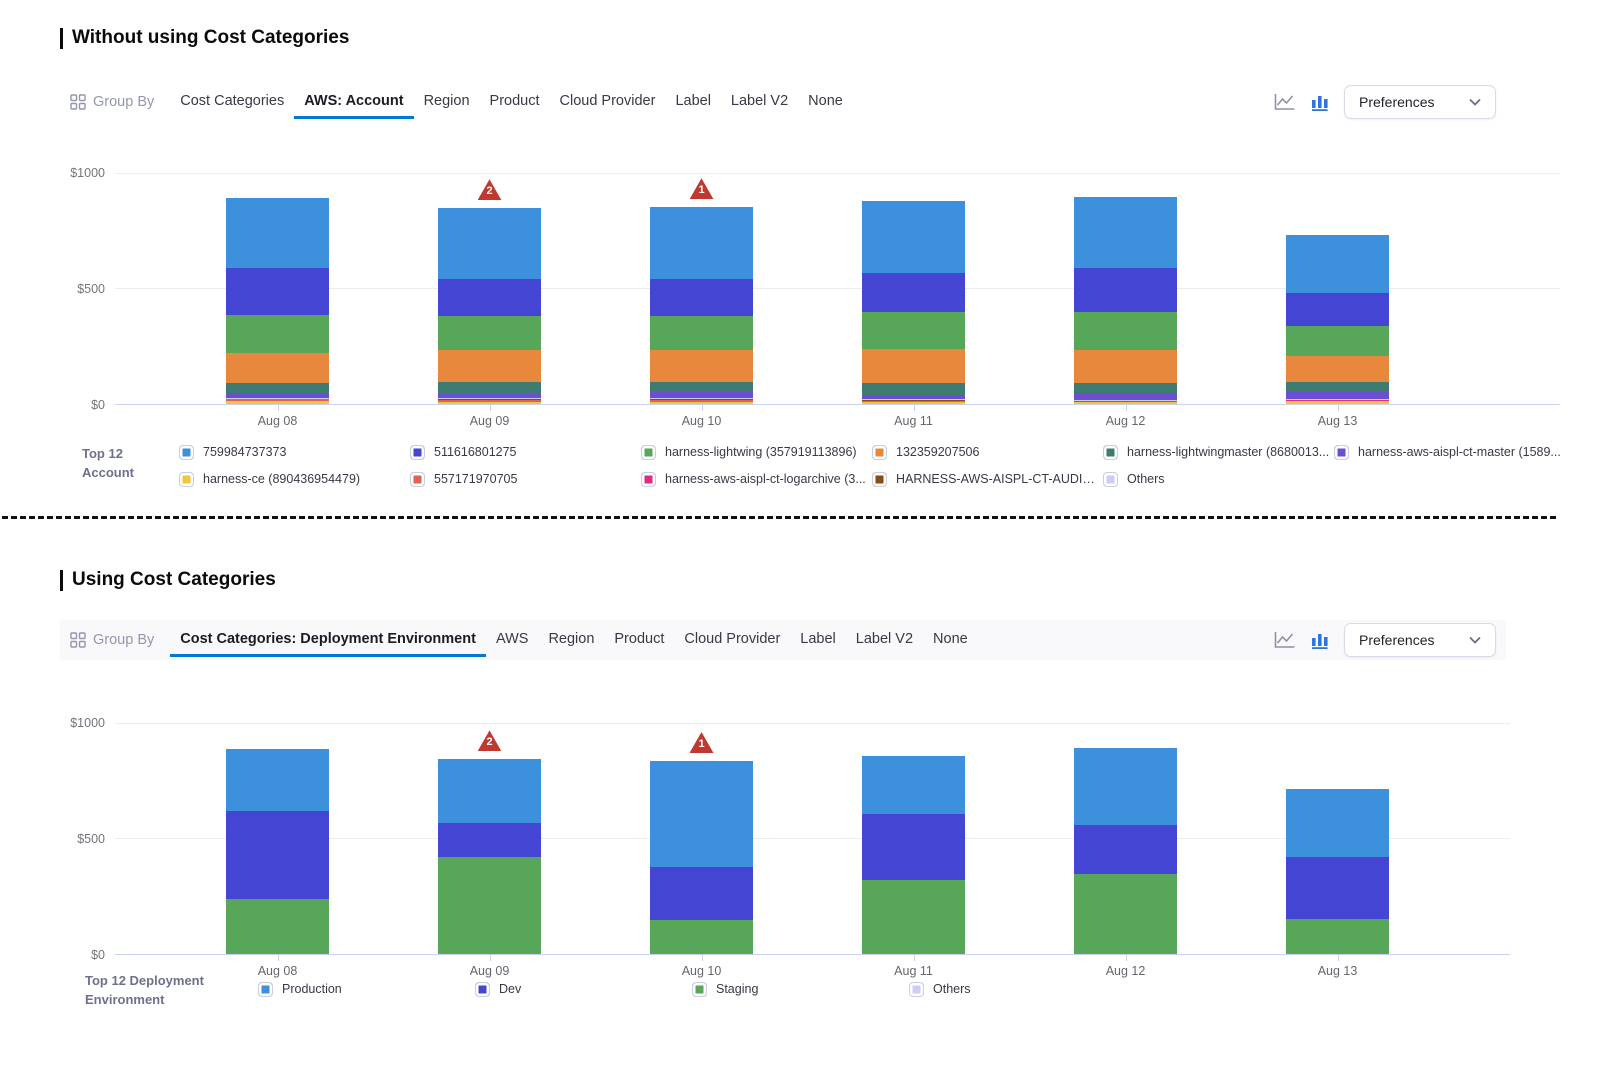  What do you see at coordinates (489, 741) in the screenshot?
I see `anomaly-badge: 2` at bounding box center [489, 741].